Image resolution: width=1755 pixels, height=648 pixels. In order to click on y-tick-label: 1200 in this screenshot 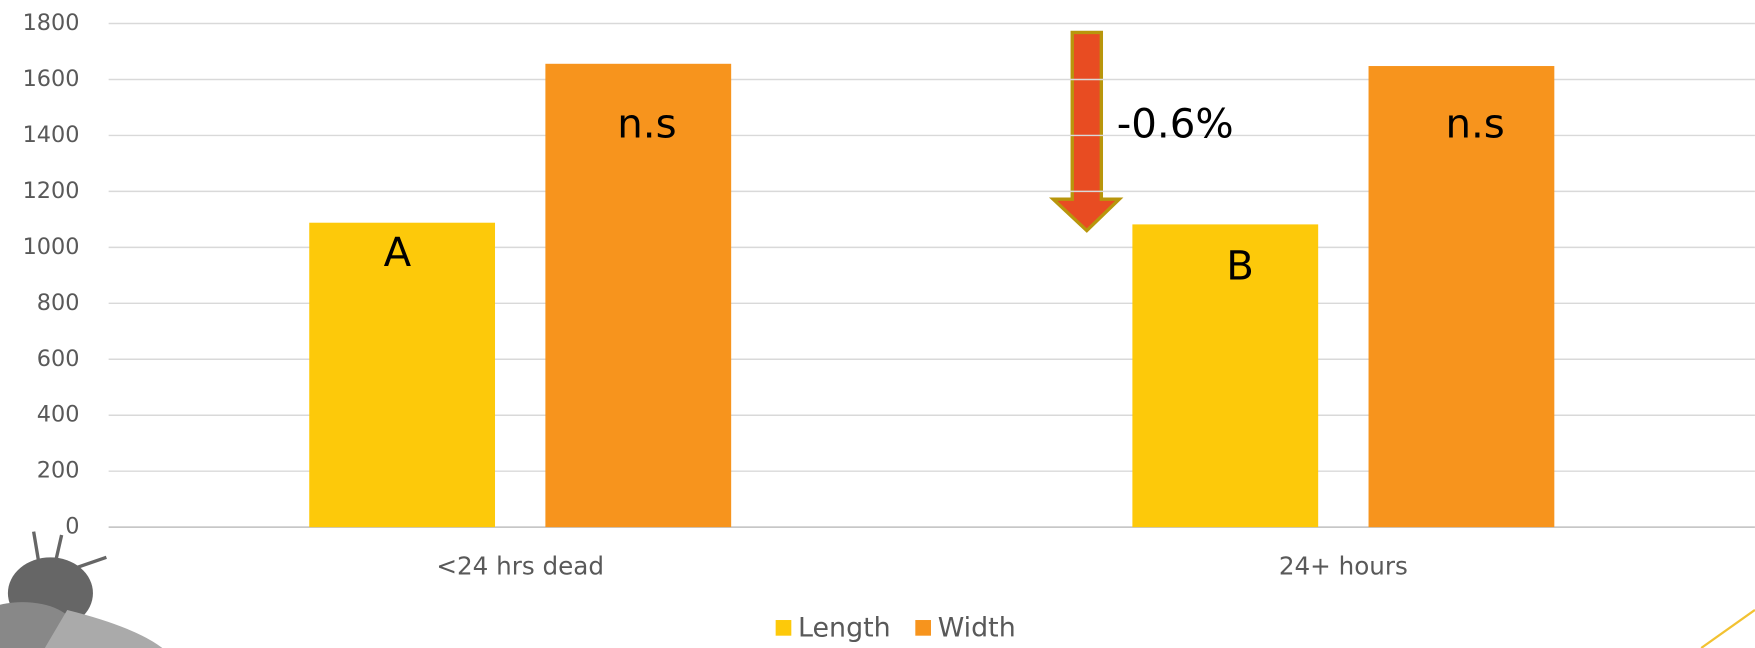, I will do `click(51, 191)`.